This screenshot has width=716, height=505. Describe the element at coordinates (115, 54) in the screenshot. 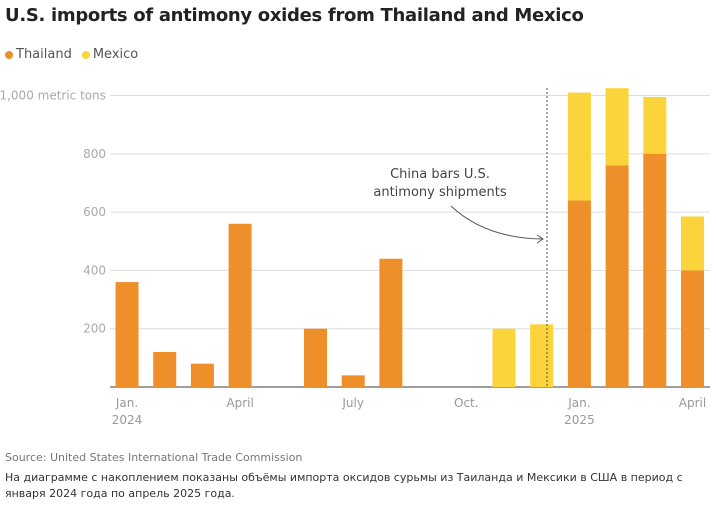

I see `legend-label-mexico: Mexico` at that location.